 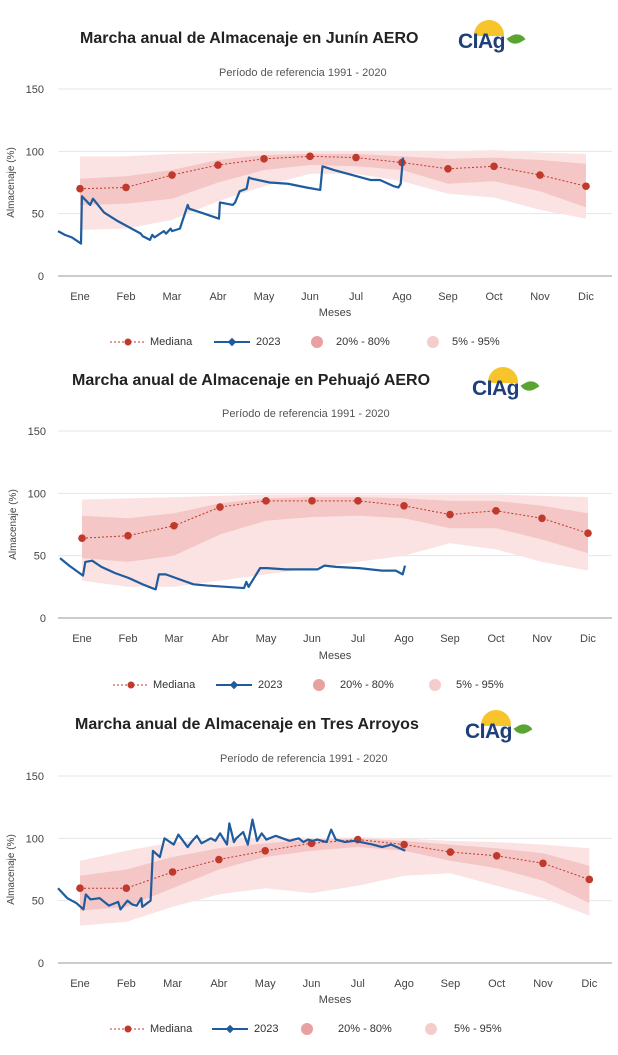 What do you see at coordinates (435, 685) in the screenshot?
I see `legend-band-5-95-marker` at bounding box center [435, 685].